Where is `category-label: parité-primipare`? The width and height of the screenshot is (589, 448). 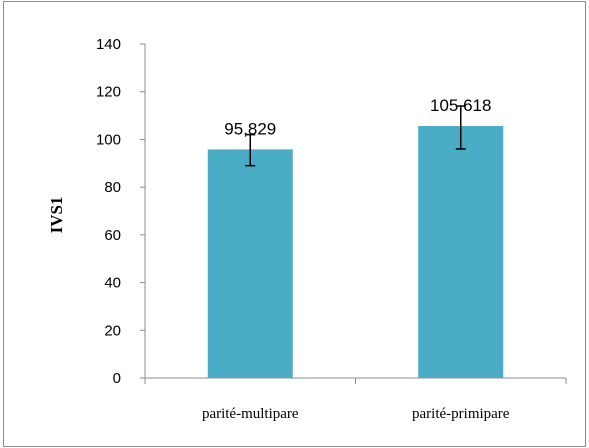 category-label: parité-primipare is located at coordinates (461, 414).